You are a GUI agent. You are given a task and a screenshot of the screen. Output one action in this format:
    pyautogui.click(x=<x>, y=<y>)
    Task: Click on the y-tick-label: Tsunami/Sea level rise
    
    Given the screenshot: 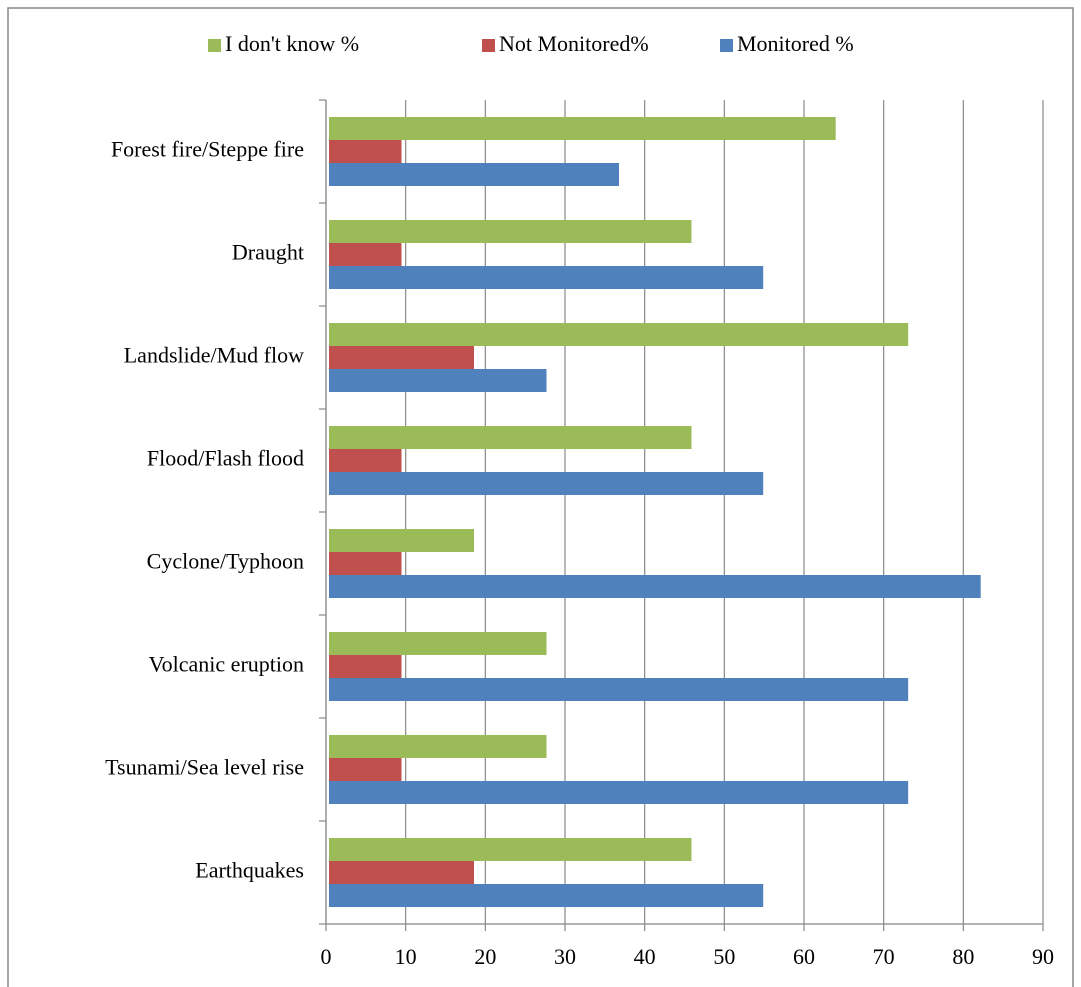 What is the action you would take?
    pyautogui.click(x=204, y=767)
    